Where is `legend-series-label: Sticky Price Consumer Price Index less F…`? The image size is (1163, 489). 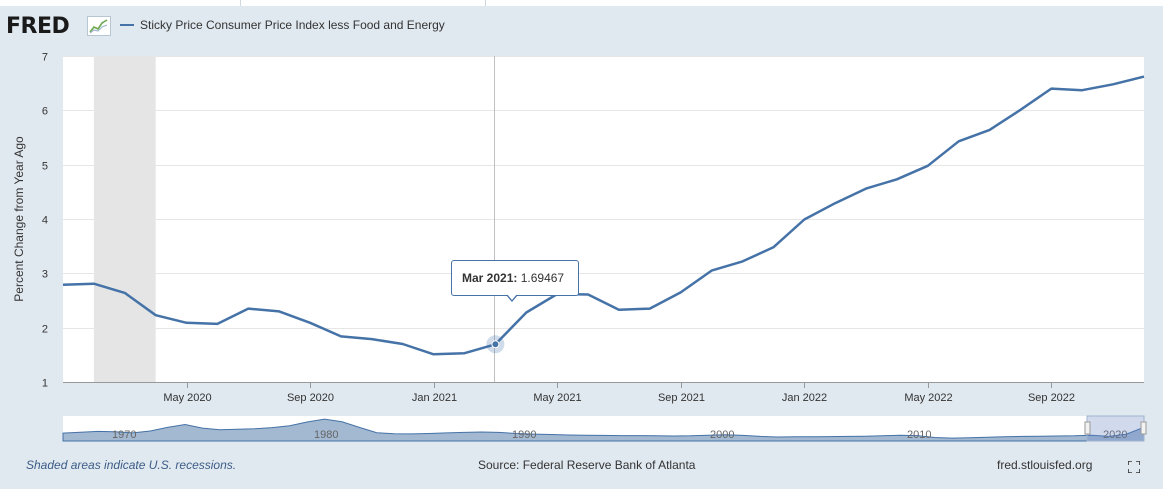 legend-series-label: Sticky Price Consumer Price Index less F… is located at coordinates (292, 25).